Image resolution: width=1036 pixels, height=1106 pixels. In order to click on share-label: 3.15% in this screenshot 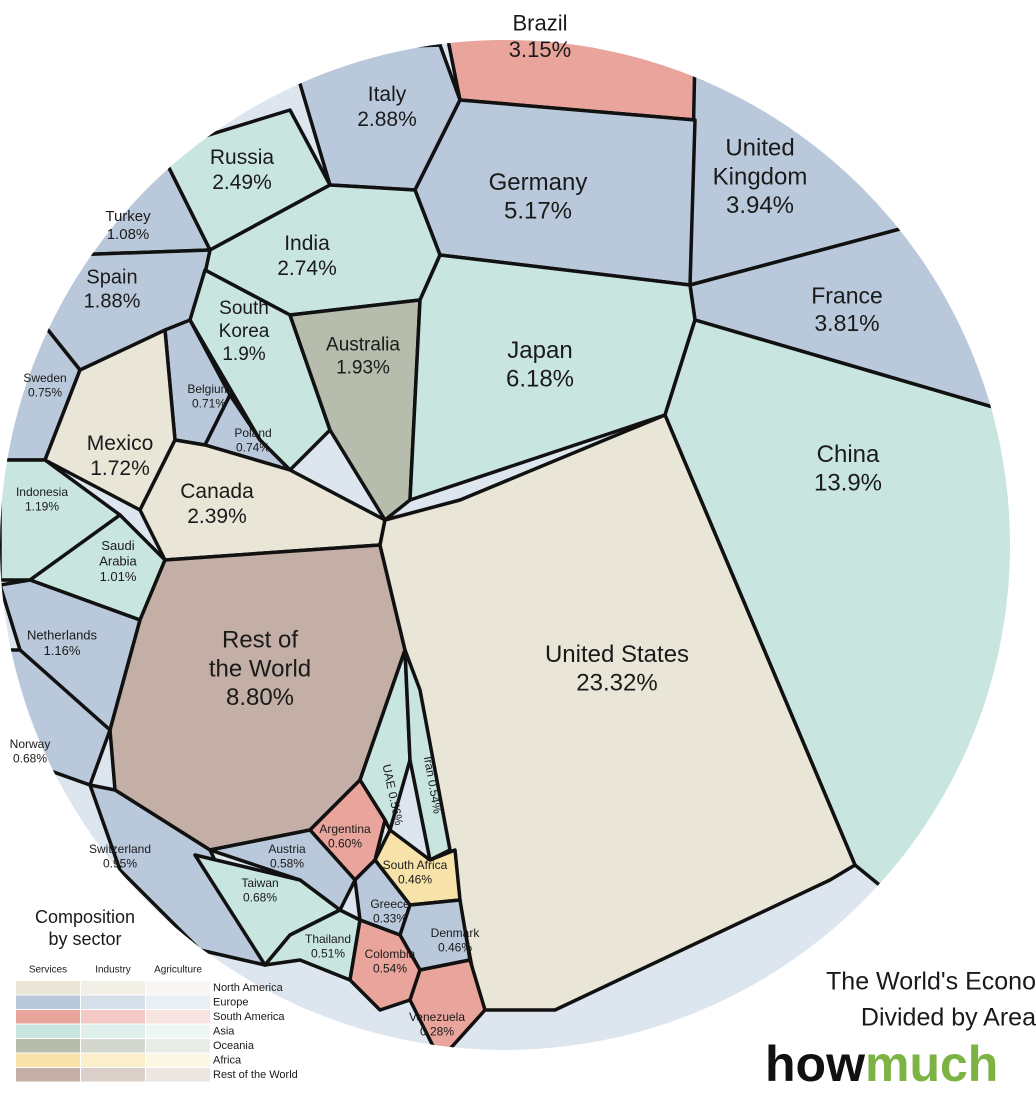, I will do `click(540, 49)`.